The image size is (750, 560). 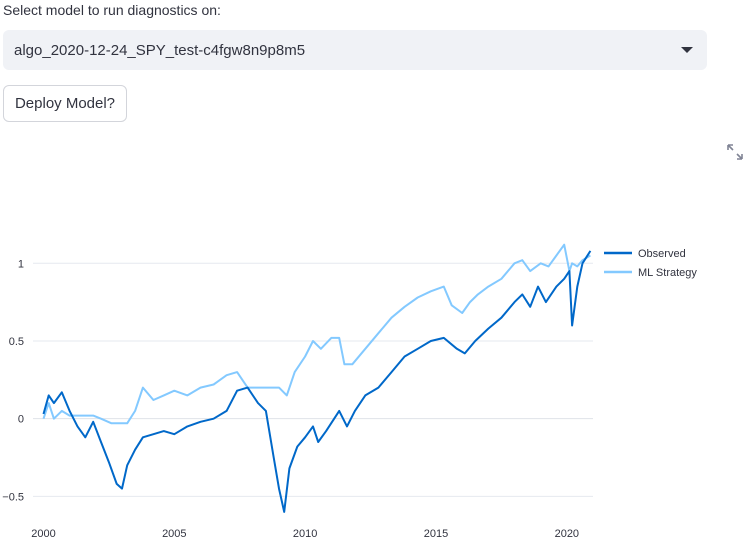 What do you see at coordinates (355, 50) in the screenshot?
I see `model-select: algo_2020-12-24_SPY_test-c4fgw8n9p8m5` at bounding box center [355, 50].